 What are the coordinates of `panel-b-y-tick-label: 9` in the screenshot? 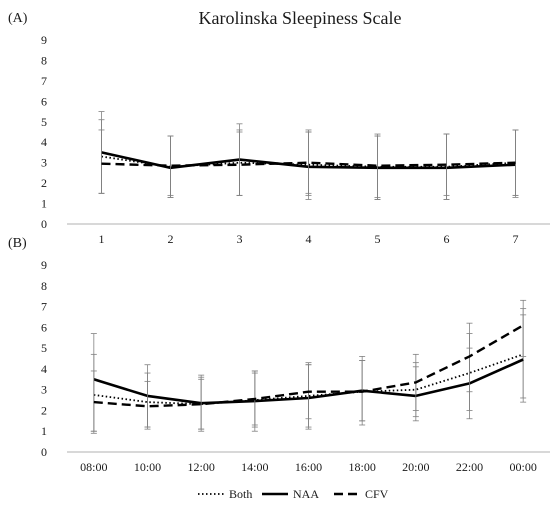 It's located at (44, 265).